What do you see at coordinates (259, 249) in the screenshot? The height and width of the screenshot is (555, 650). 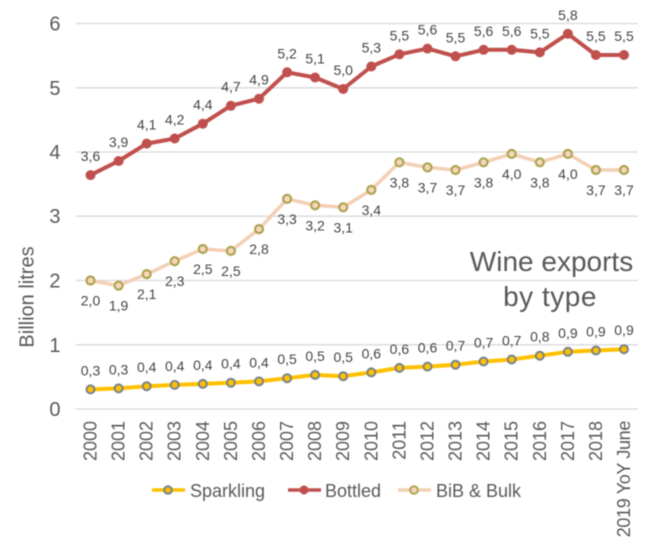 I see `svg-text: 2,8` at bounding box center [259, 249].